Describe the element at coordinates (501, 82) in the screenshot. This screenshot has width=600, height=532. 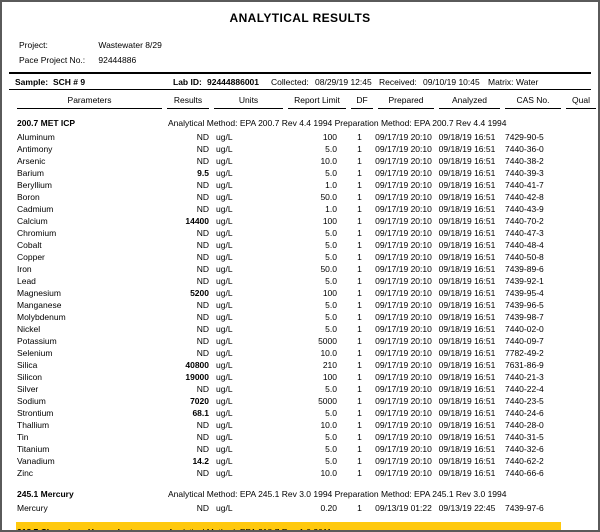
I see `matrix-label: Matrix:` at that location.